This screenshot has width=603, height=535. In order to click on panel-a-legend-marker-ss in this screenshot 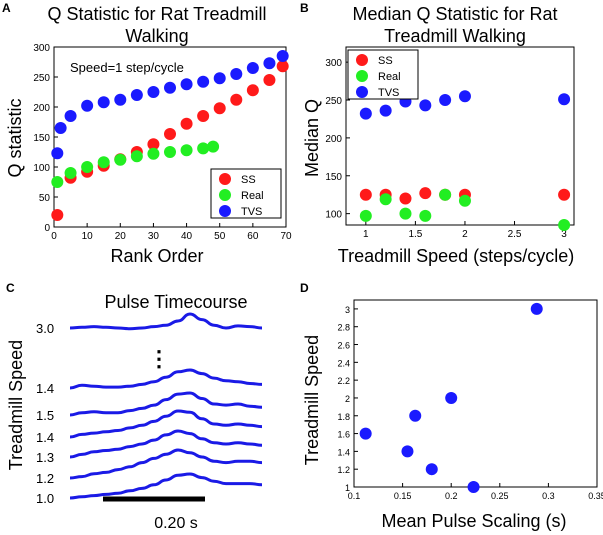, I will do `click(225, 179)`.